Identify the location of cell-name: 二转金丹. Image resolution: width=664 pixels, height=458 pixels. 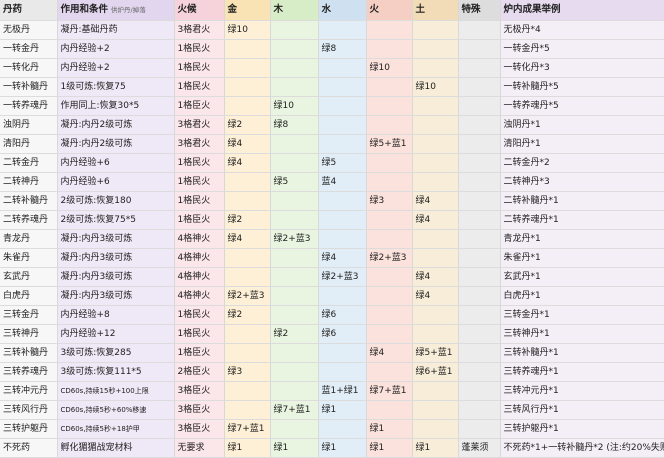
(29, 163).